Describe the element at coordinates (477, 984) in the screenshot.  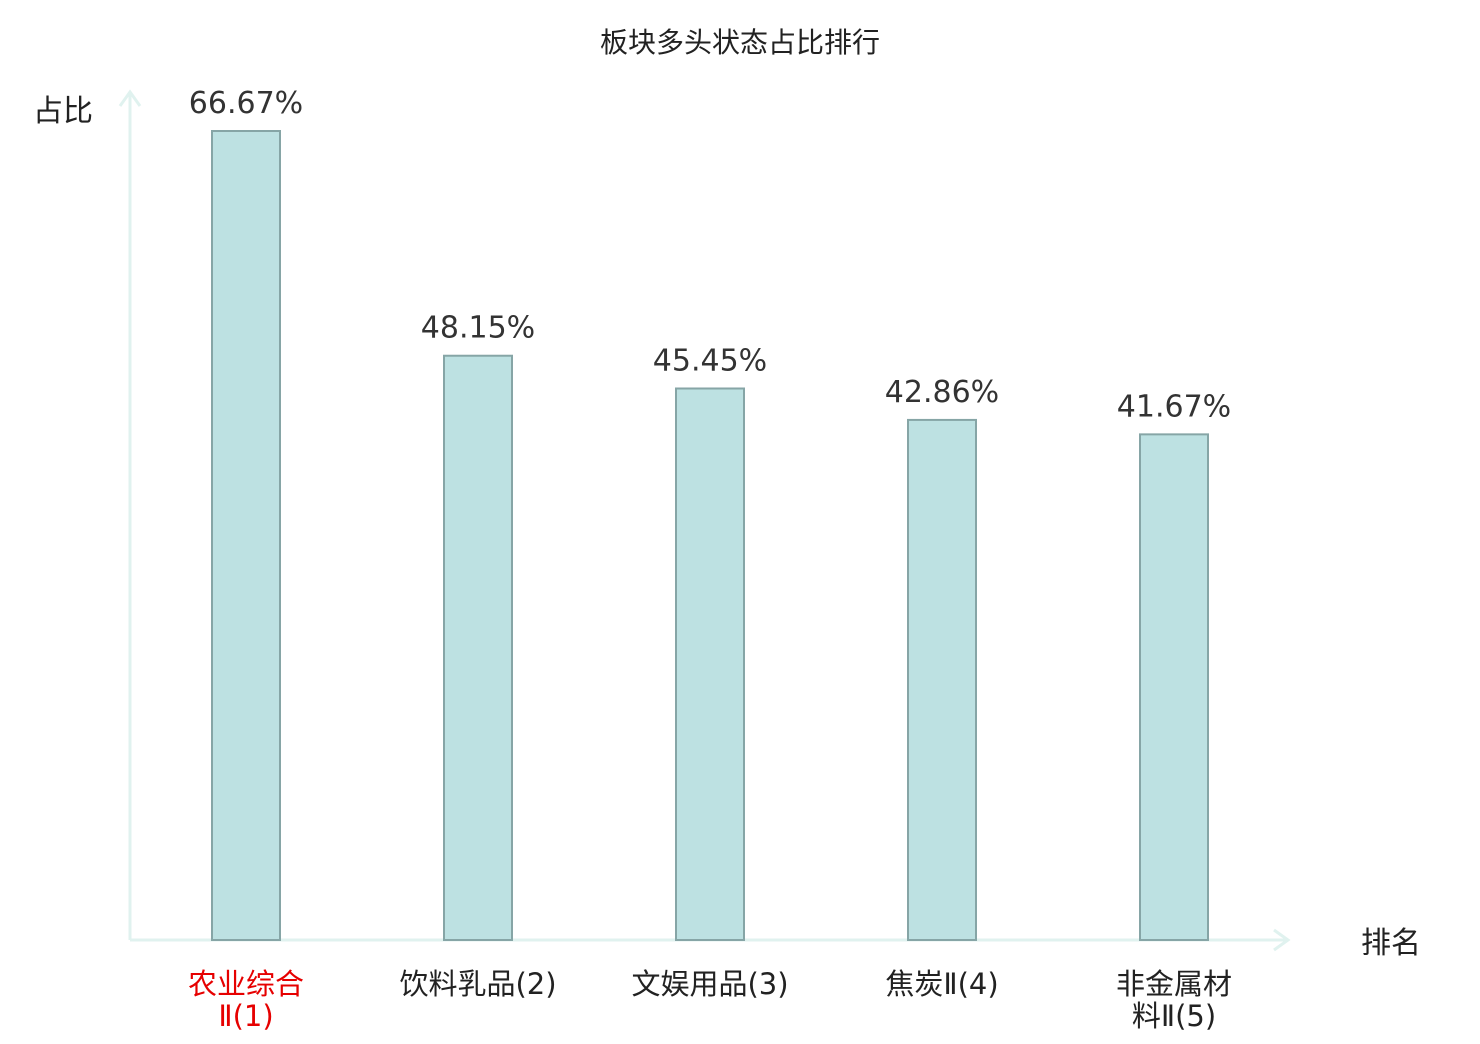
I see `category-tick-label: 饮料乳品(2)` at that location.